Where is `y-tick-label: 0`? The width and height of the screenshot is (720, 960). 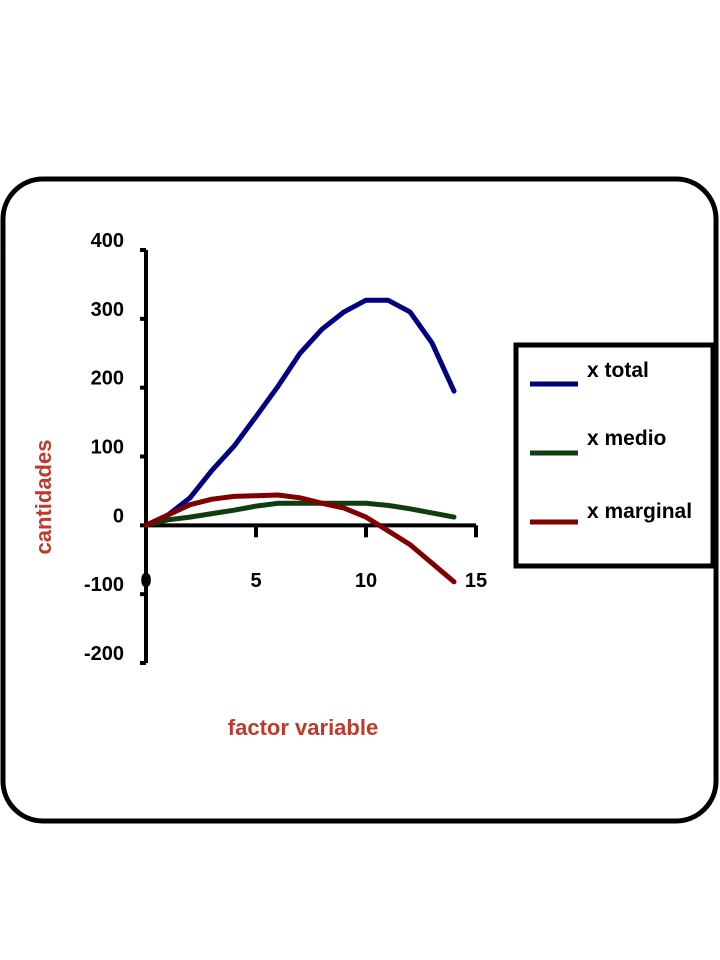 y-tick-label: 0 is located at coordinates (118, 516).